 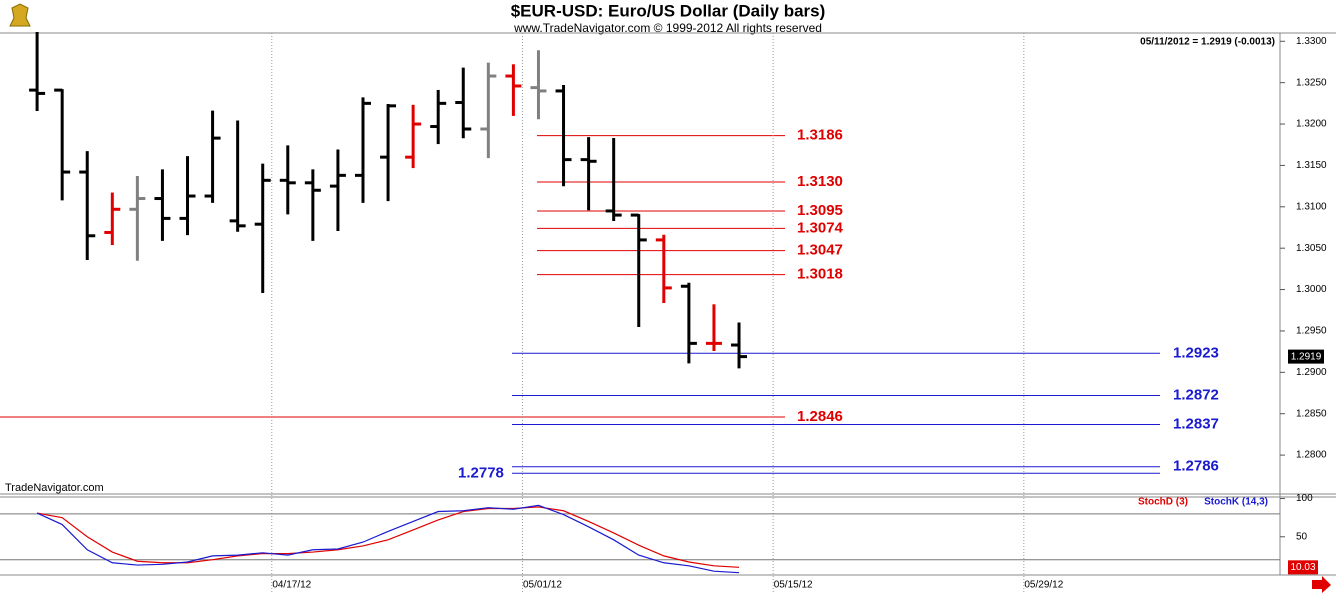 What do you see at coordinates (1163, 502) in the screenshot?
I see `legend-entry: StochD (3)` at bounding box center [1163, 502].